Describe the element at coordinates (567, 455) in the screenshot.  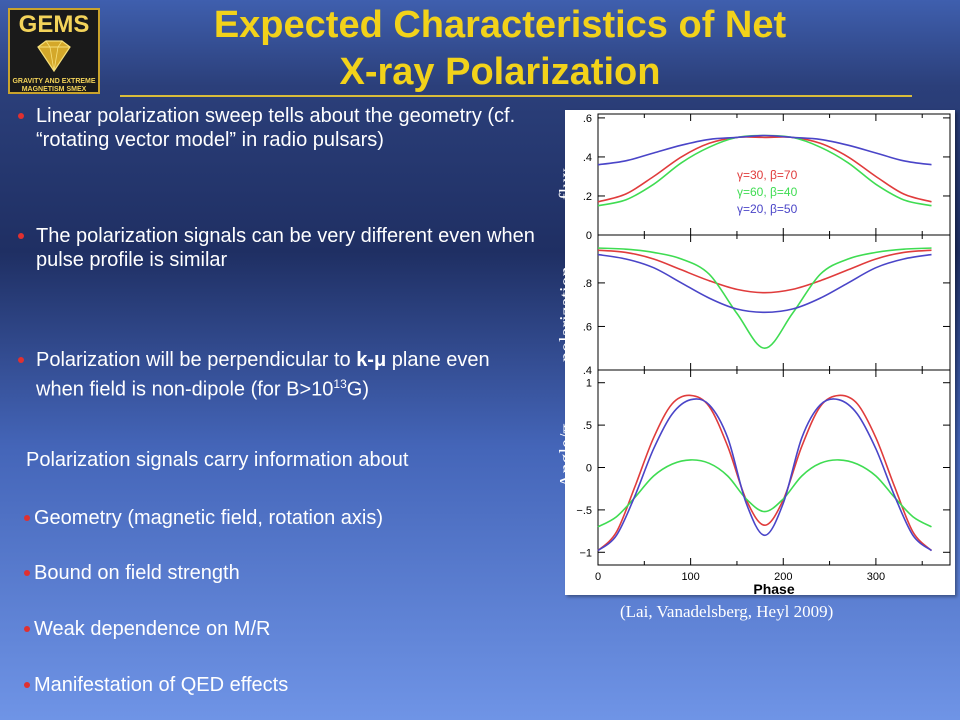
I see `angle-axis-label: Angle/π` at that location.